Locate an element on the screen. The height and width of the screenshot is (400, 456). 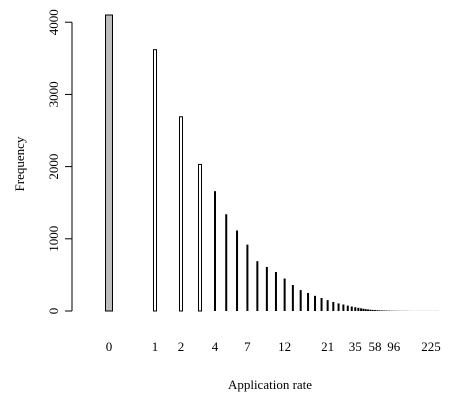
x-tick-label: 35 is located at coordinates (355, 346).